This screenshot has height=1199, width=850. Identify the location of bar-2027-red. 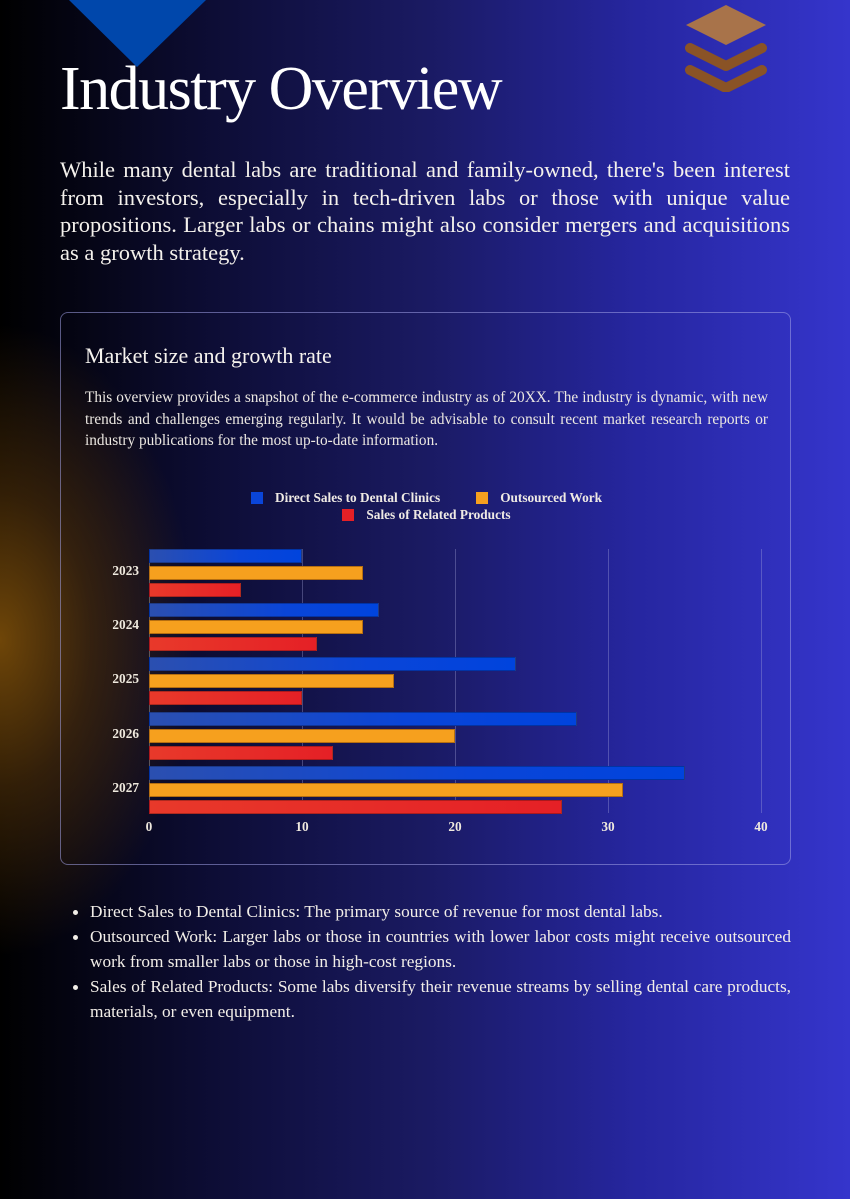
(356, 806).